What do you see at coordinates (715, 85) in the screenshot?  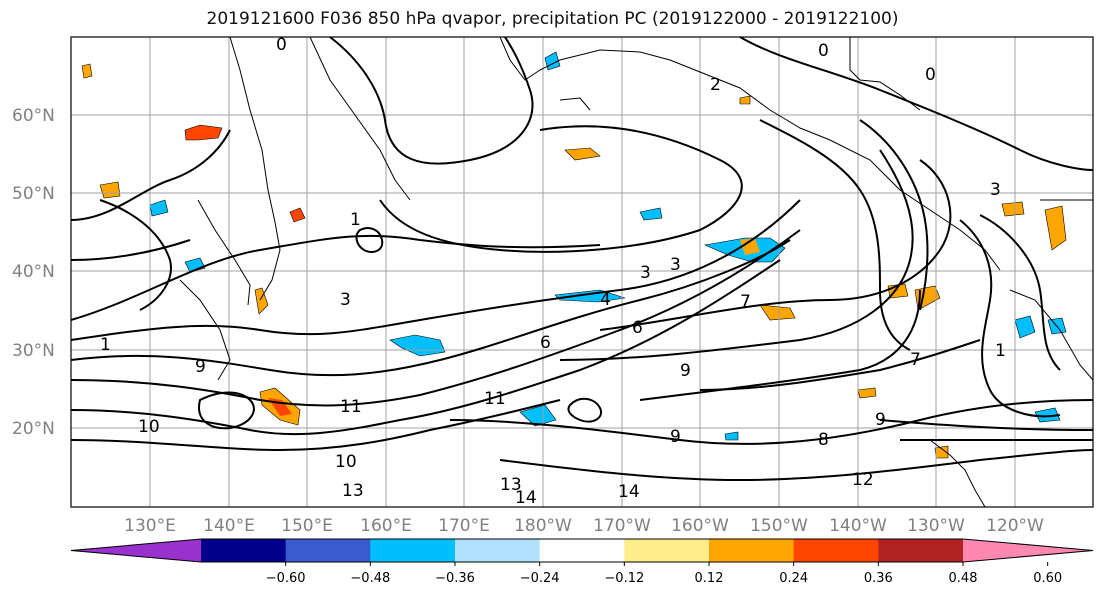 I see `contour-label: 2` at bounding box center [715, 85].